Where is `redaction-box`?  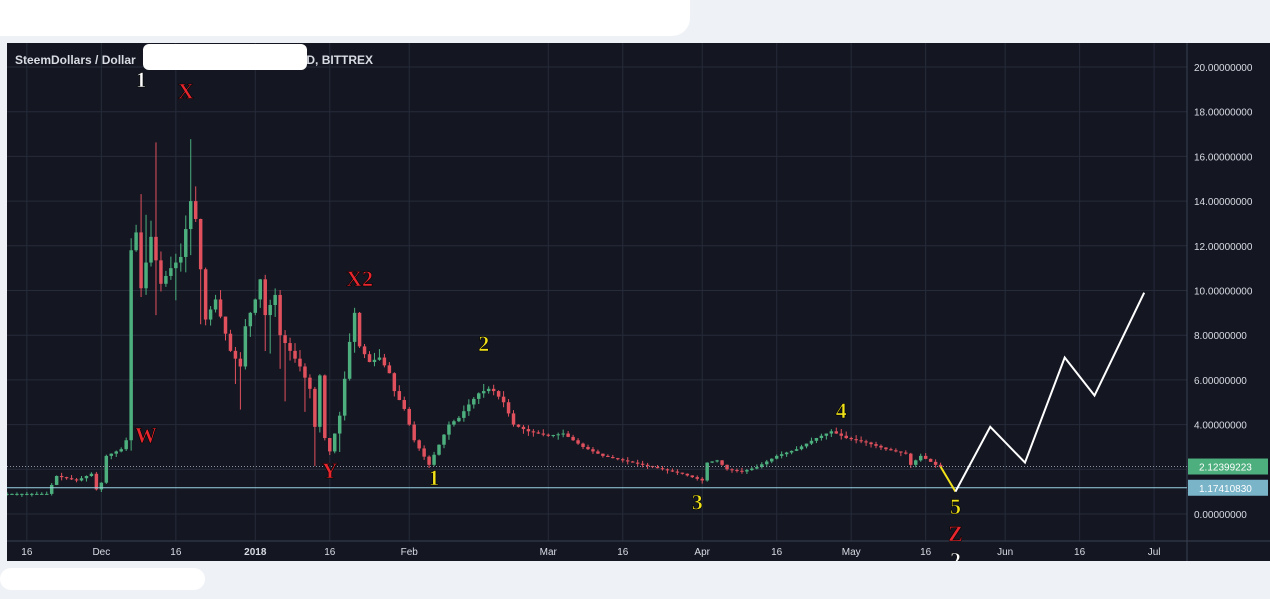 redaction-box is located at coordinates (225, 57).